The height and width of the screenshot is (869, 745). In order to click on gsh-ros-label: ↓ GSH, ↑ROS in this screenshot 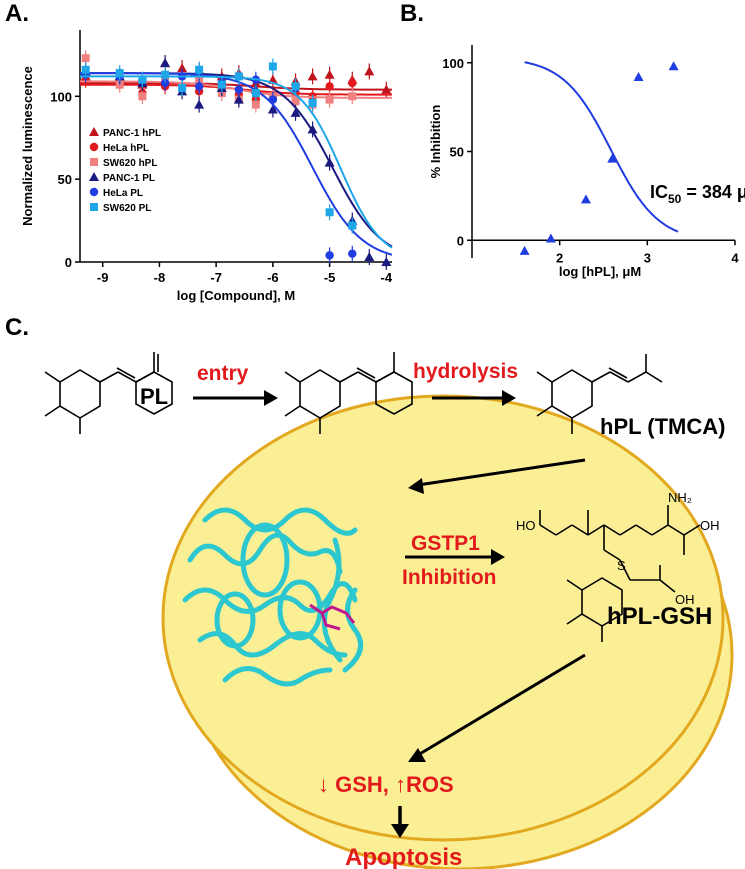, I will do `click(386, 784)`.